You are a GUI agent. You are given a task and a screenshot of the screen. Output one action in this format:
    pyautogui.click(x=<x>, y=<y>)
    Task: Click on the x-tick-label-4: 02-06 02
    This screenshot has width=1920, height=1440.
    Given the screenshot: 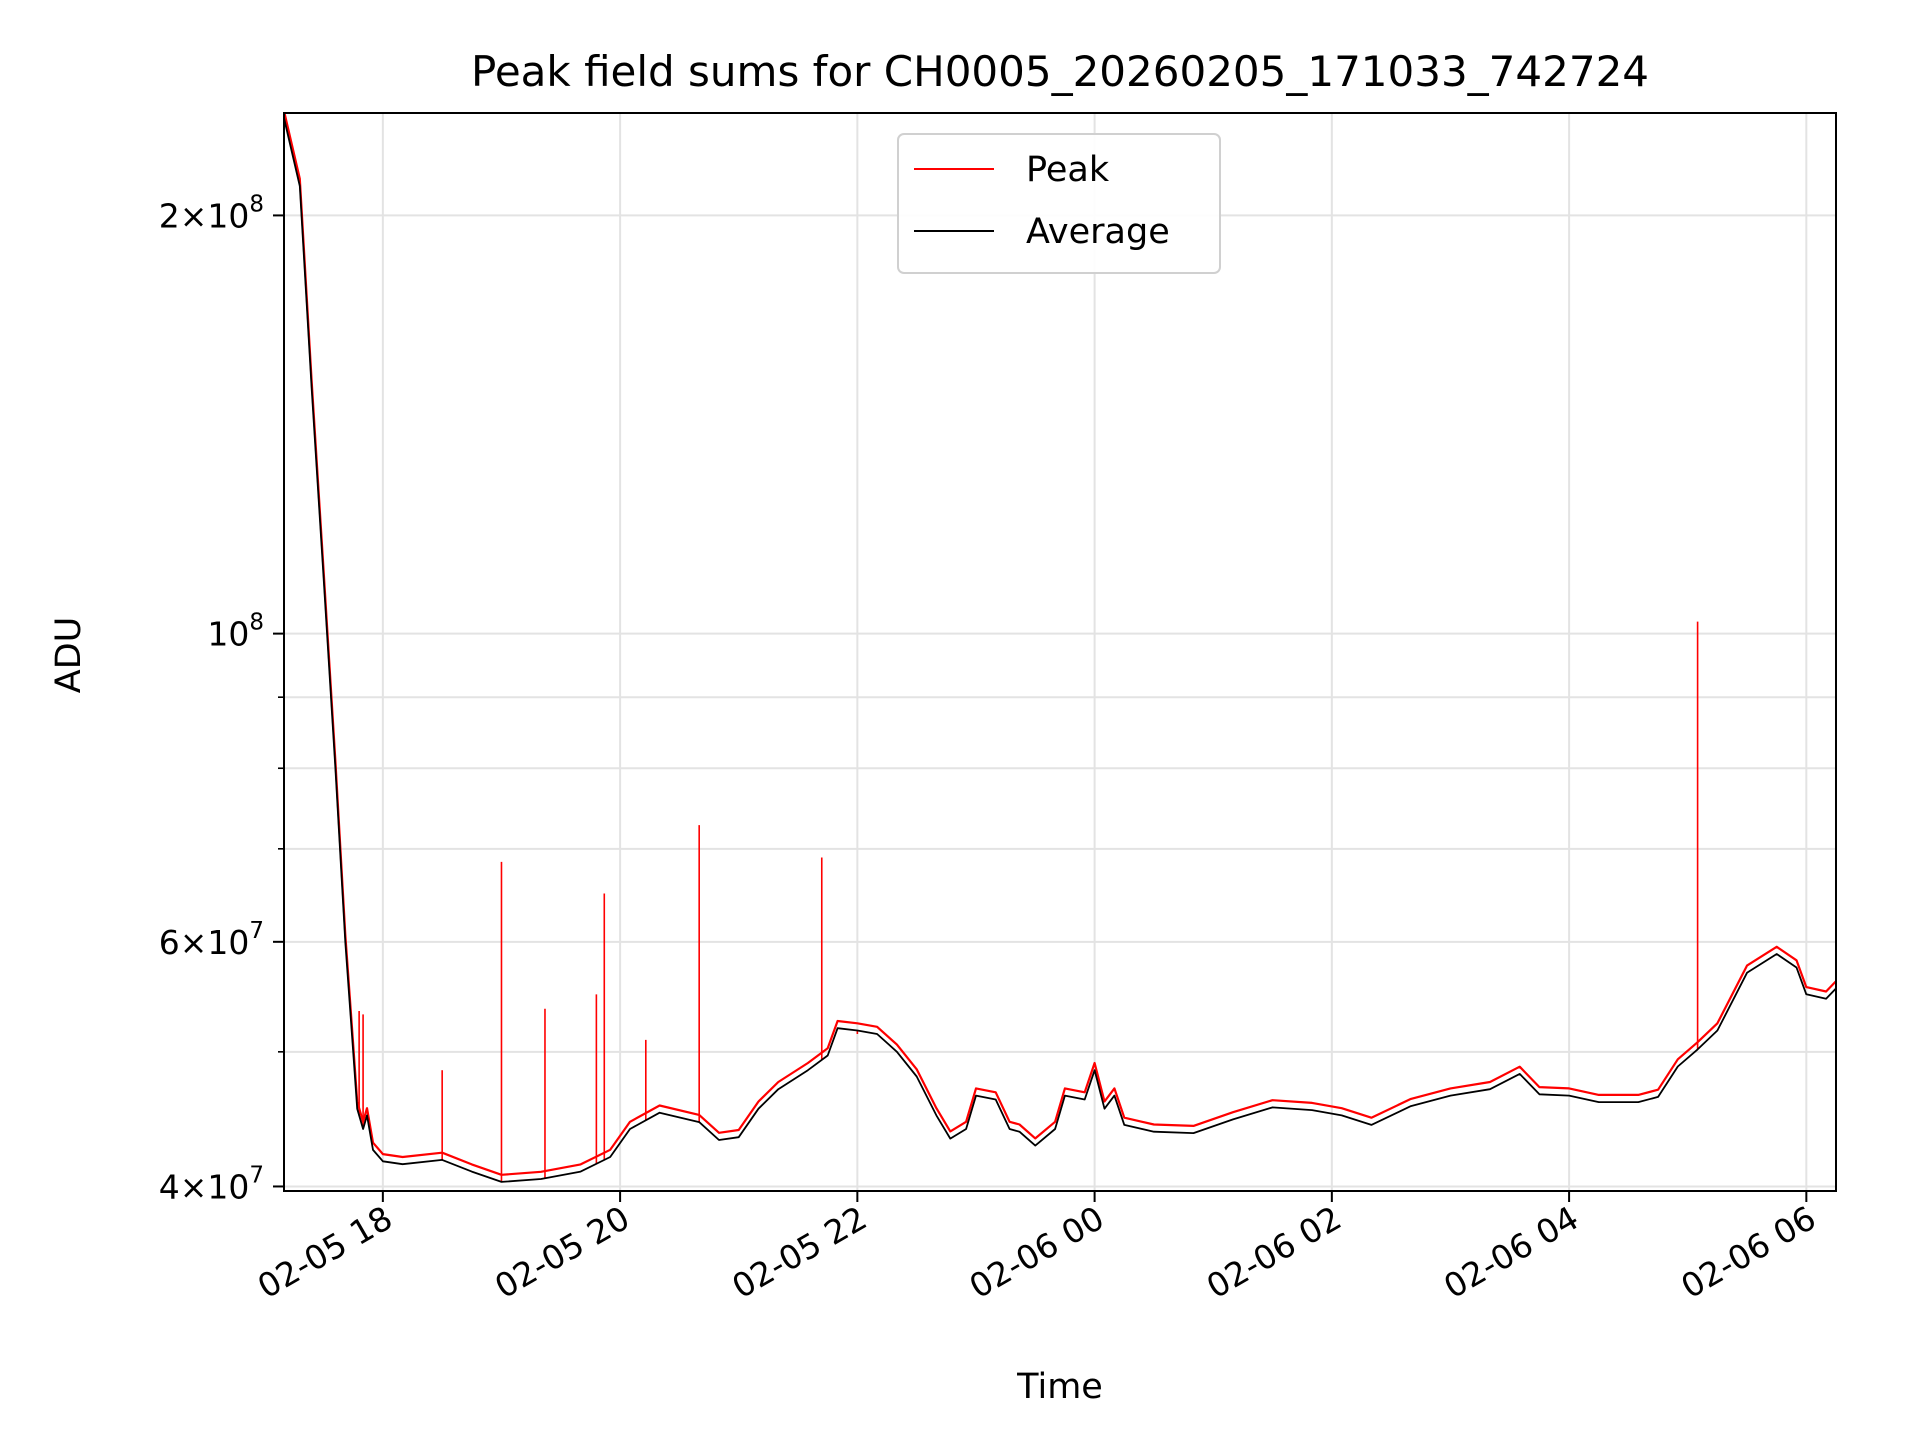 What is the action you would take?
    pyautogui.click(x=1274, y=1252)
    